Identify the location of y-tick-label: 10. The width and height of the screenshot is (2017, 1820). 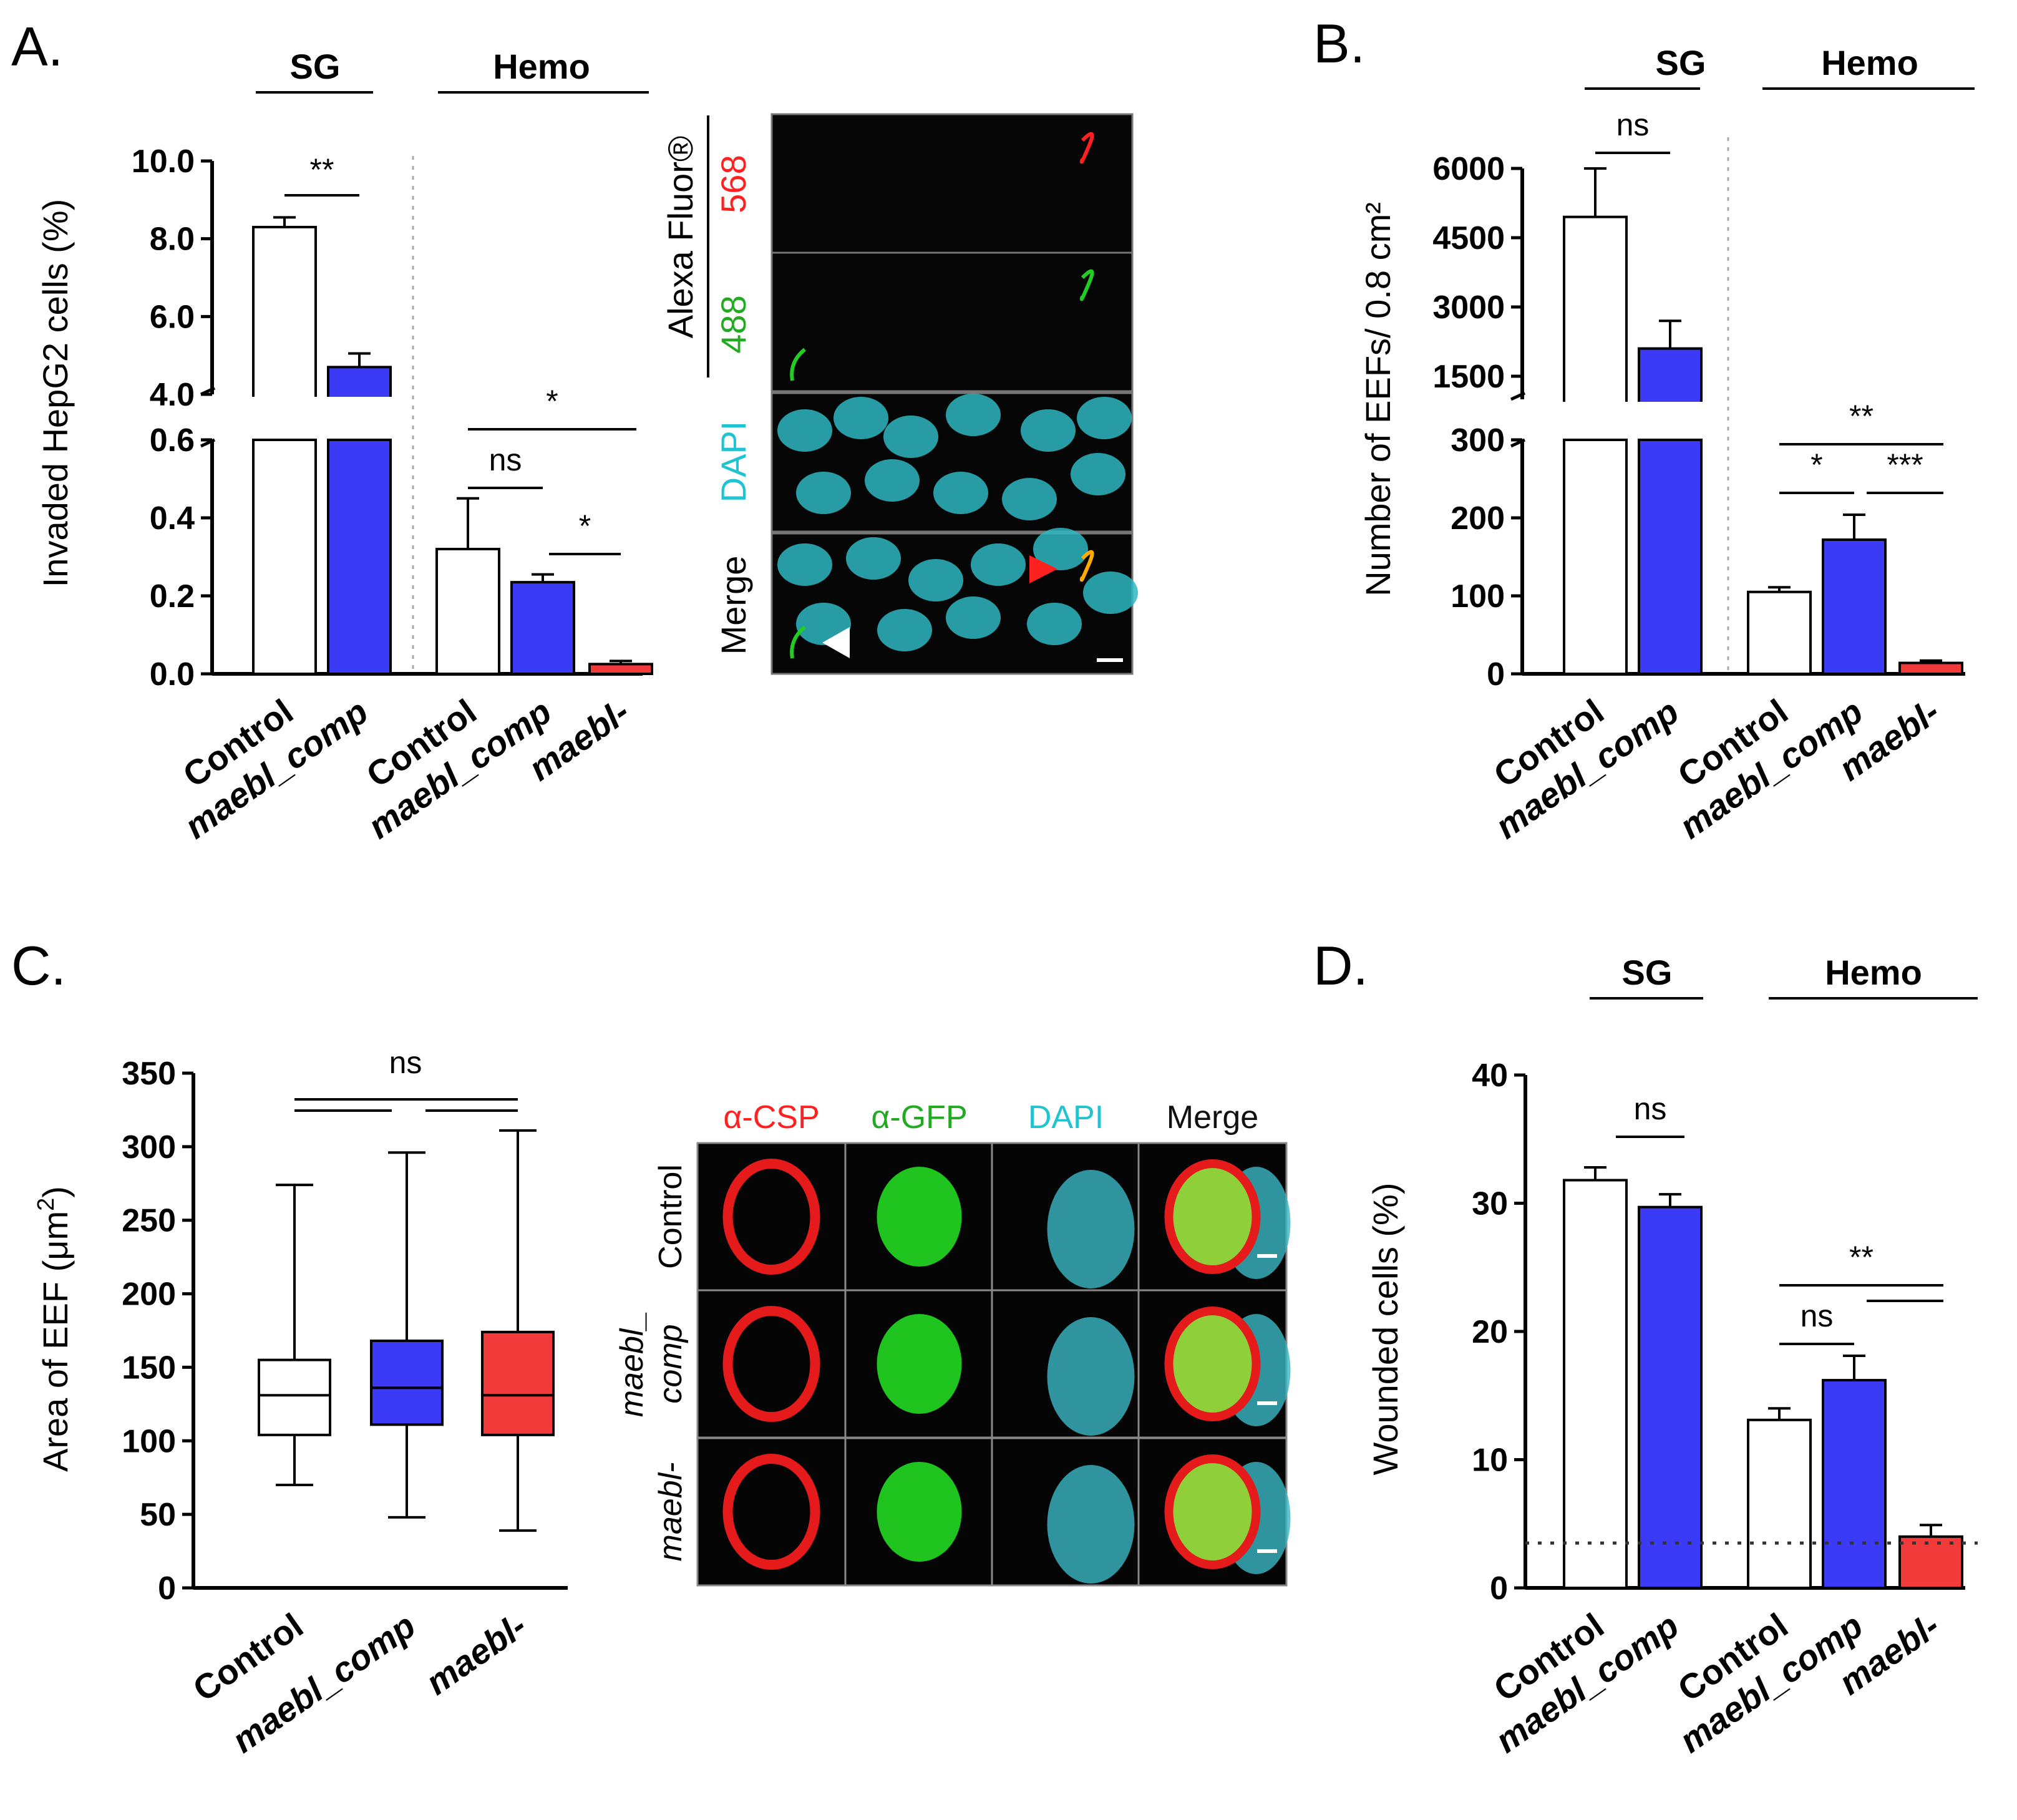
(1490, 1461).